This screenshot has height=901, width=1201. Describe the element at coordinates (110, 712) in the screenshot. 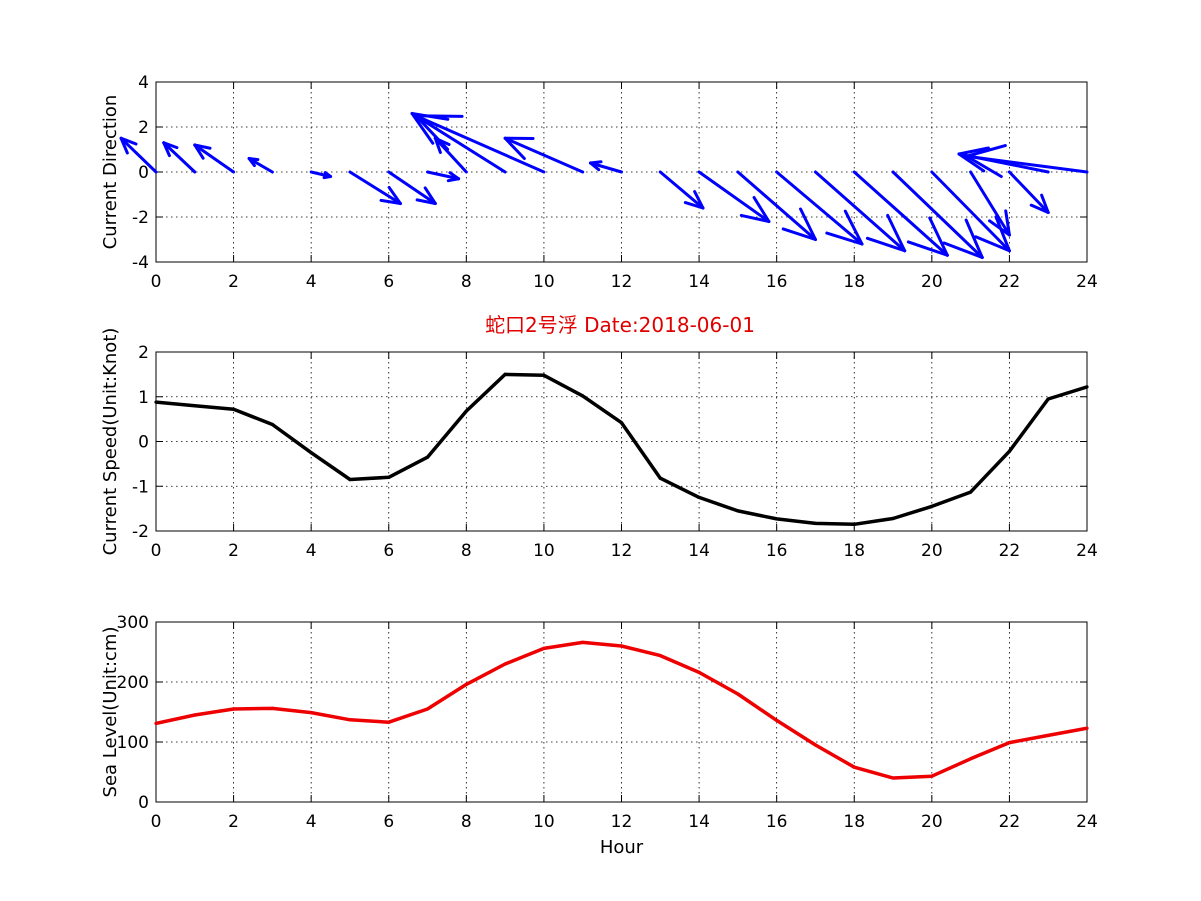

I see `sea-level-ylabel: Sea Level(Unit:cm)` at that location.